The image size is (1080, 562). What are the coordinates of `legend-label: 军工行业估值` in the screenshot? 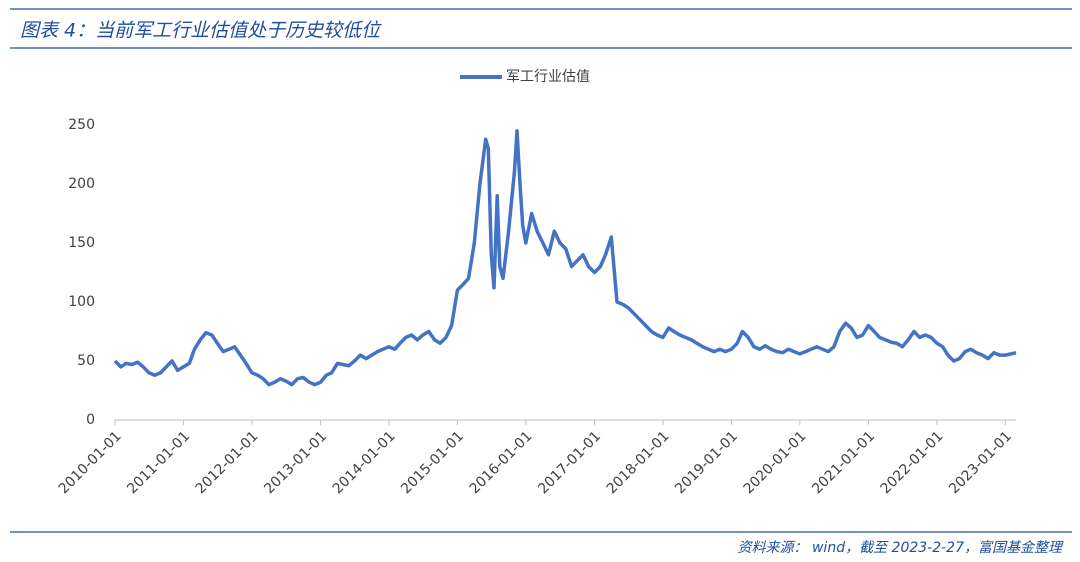 It's located at (548, 77).